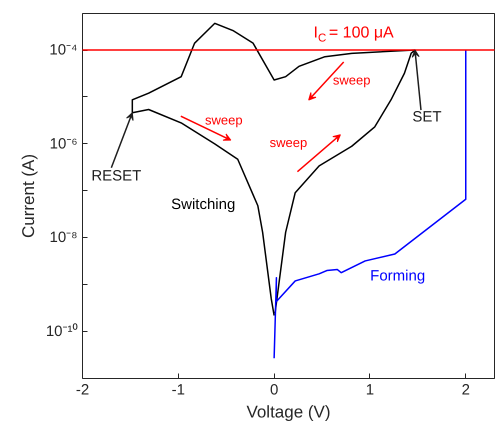 The width and height of the screenshot is (496, 434). I want to click on x-tick-label: -1, so click(178, 390).